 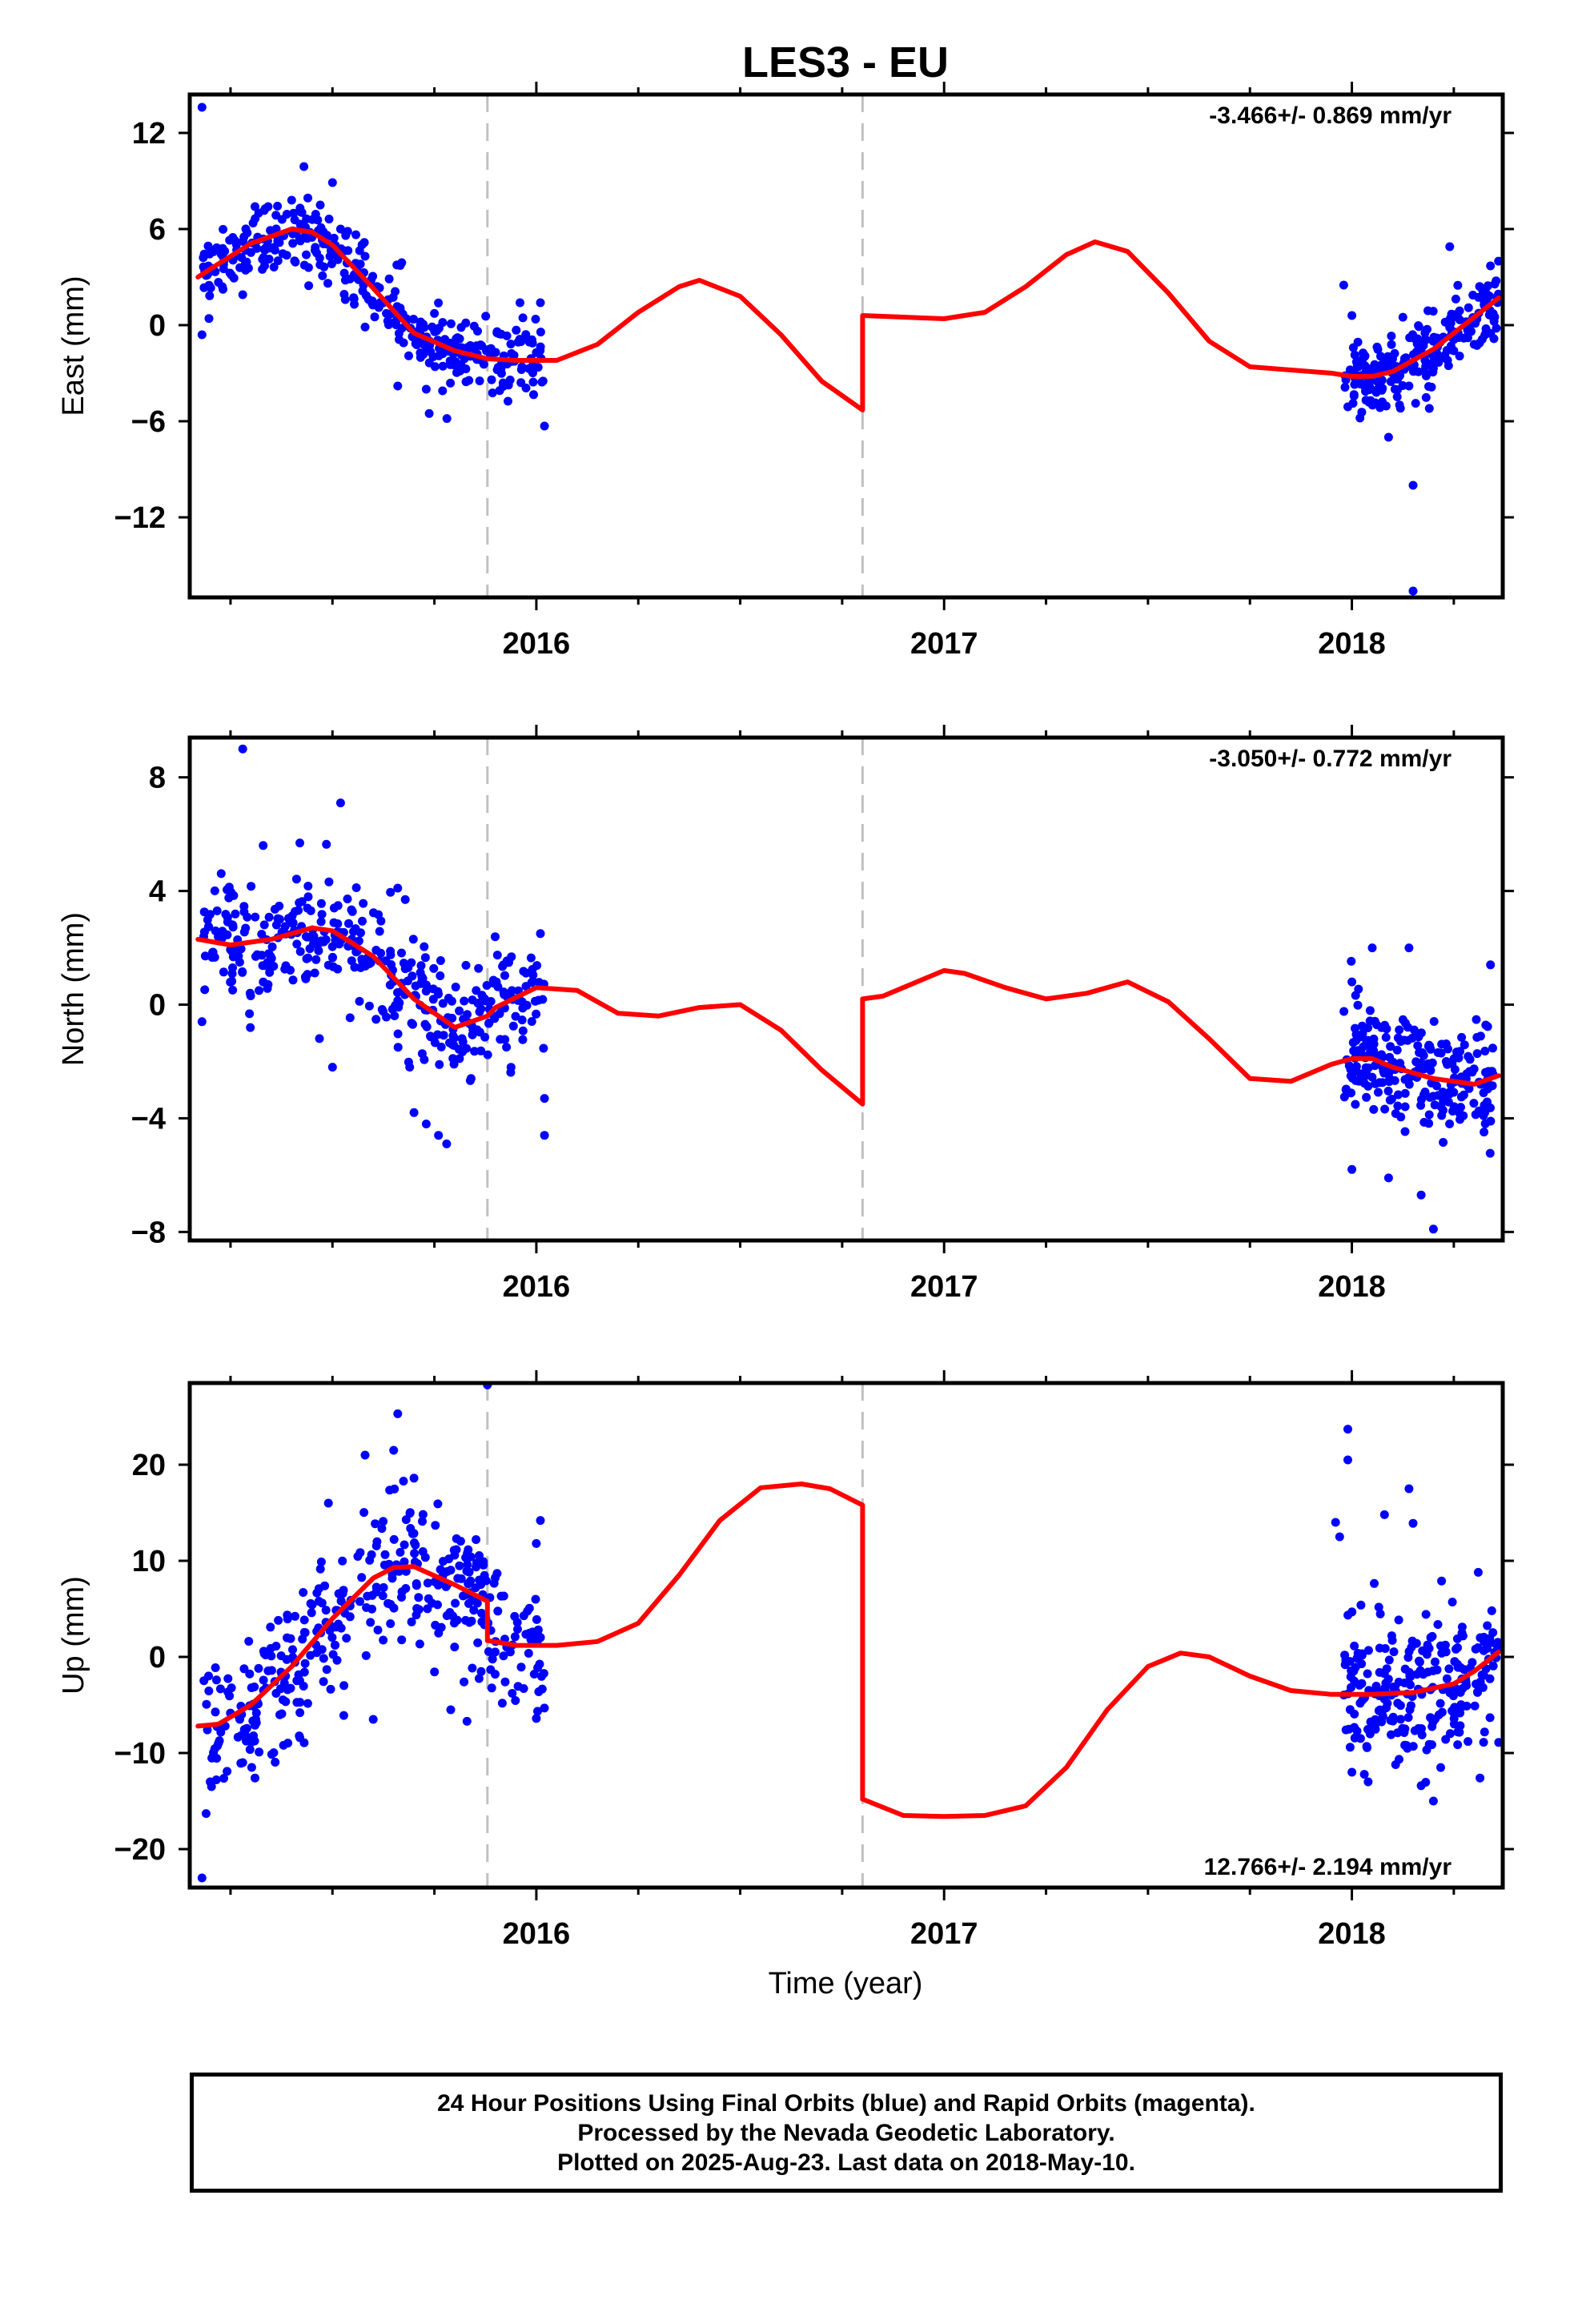 What do you see at coordinates (74, 345) in the screenshot?
I see `east-y-axis-label: East (mm)` at bounding box center [74, 345].